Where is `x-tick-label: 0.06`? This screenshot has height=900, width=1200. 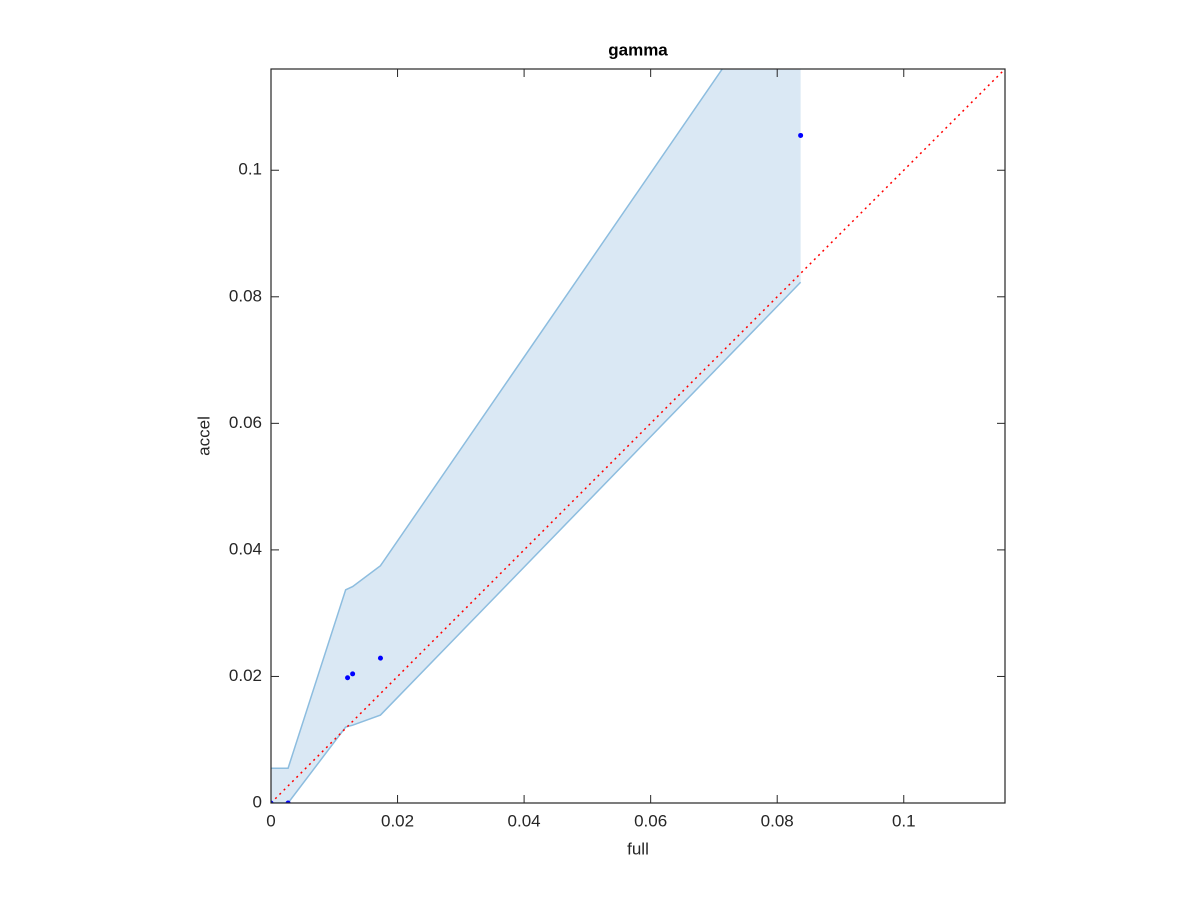
x-tick-label: 0.06 is located at coordinates (650, 820).